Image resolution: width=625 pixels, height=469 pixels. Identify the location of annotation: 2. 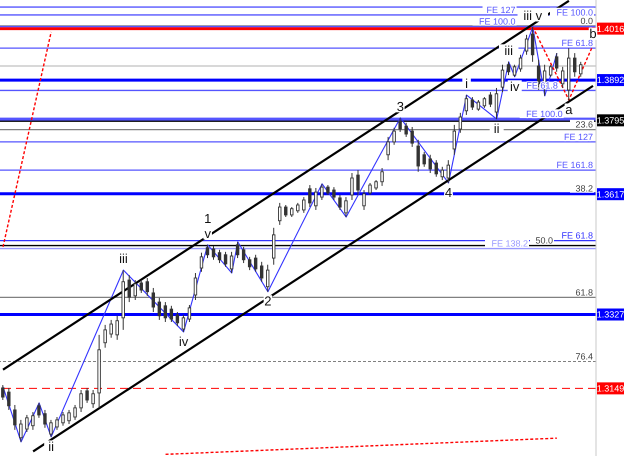
(268, 301).